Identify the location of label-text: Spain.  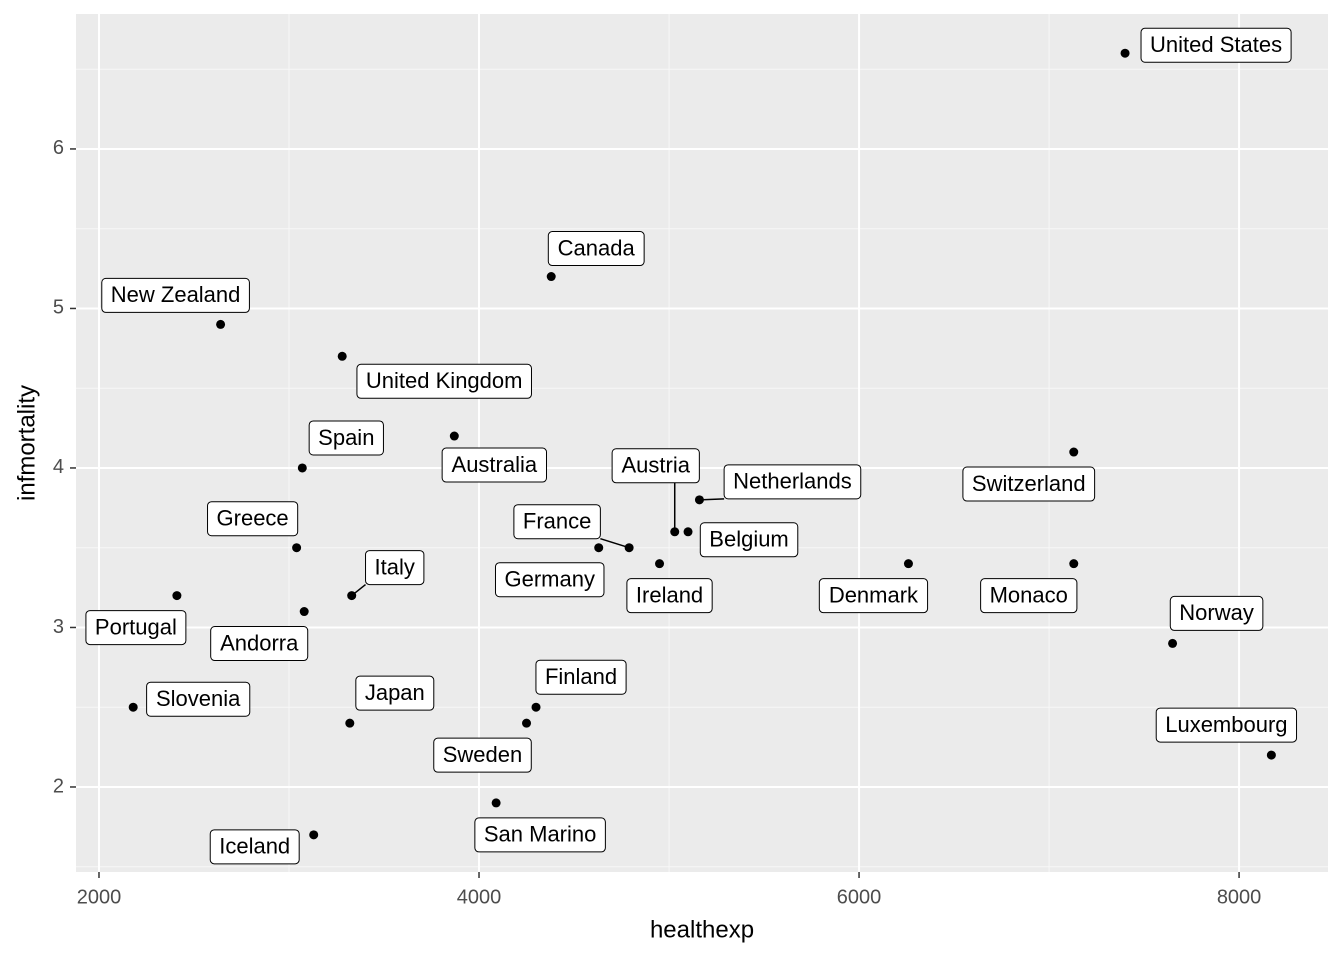
(346, 437).